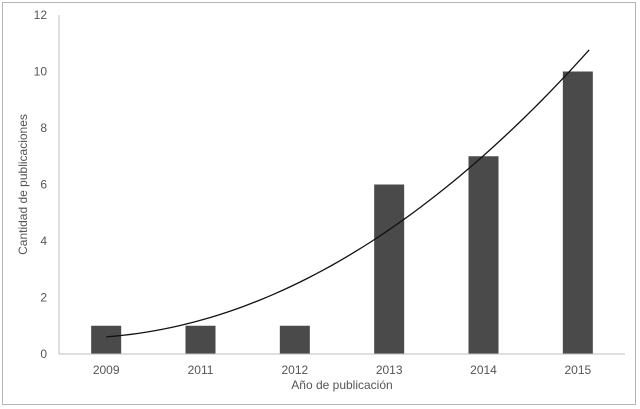  I want to click on y-tick-label-10: 10, so click(41, 72).